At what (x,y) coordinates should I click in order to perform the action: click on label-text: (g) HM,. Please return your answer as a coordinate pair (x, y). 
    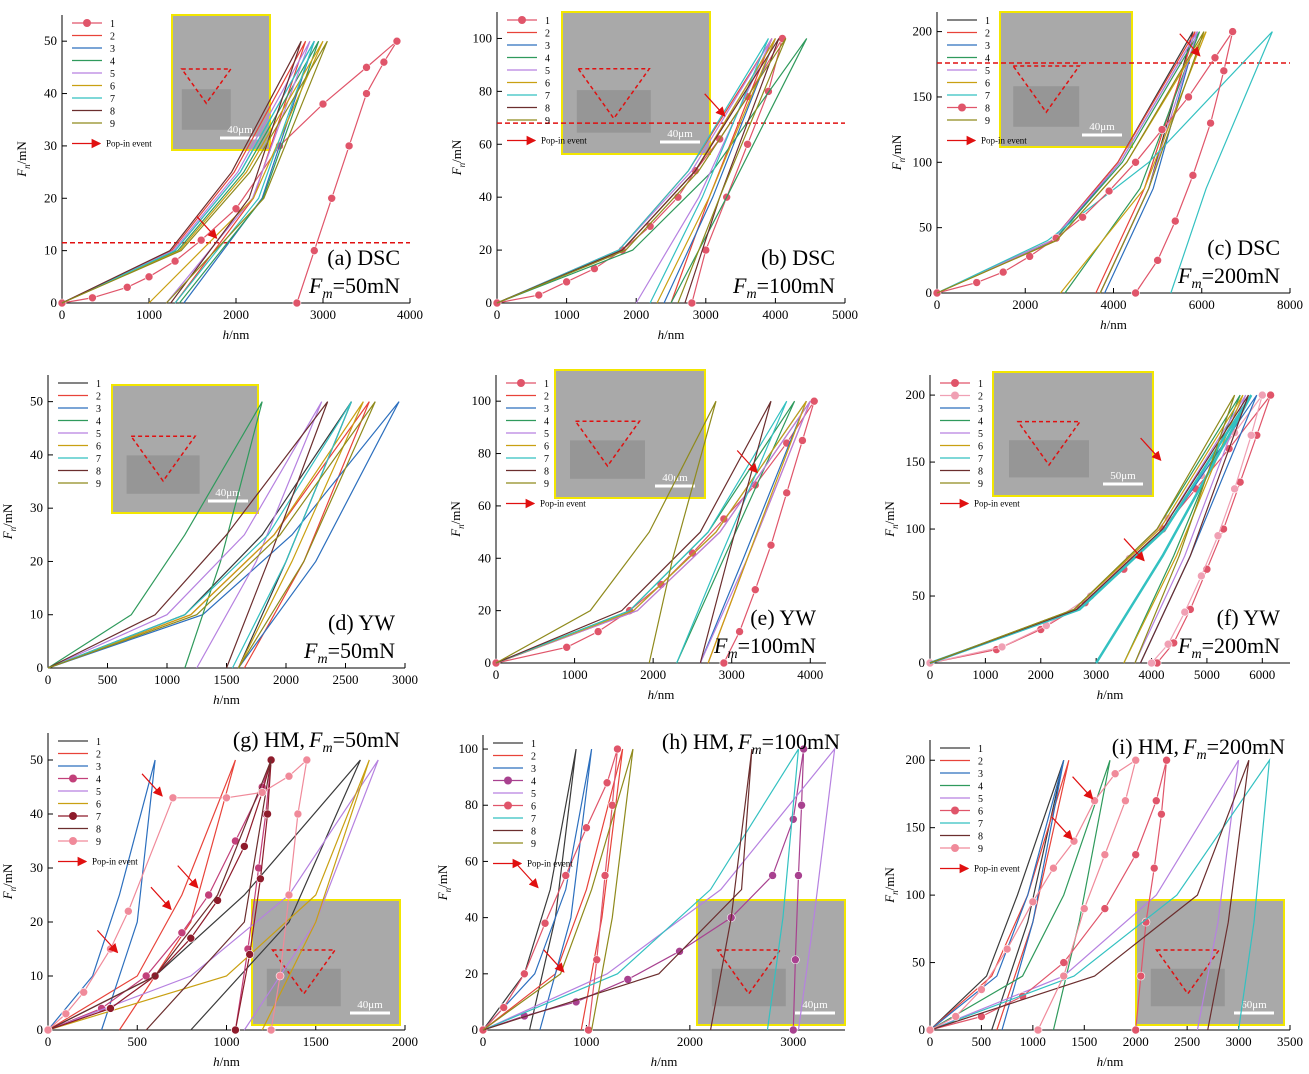
    Looking at the image, I should click on (269, 739).